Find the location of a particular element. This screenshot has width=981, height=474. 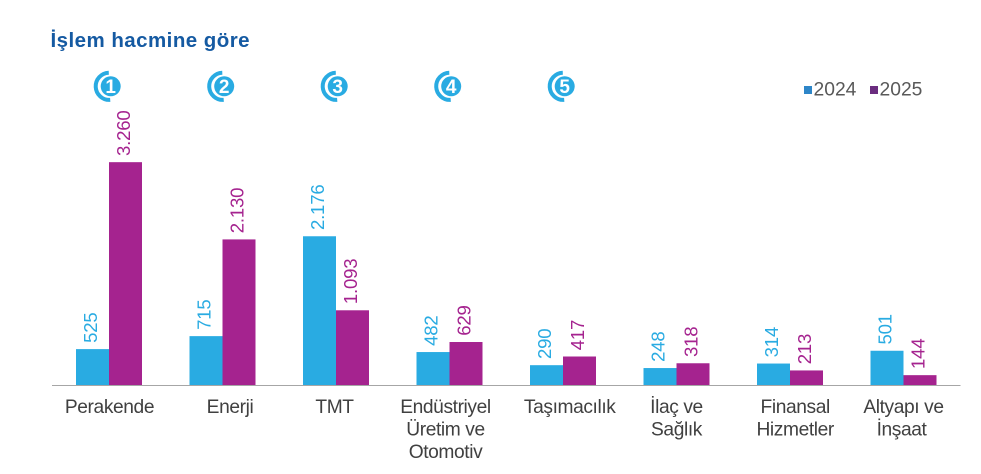

svg-text: 3.260 is located at coordinates (123, 133).